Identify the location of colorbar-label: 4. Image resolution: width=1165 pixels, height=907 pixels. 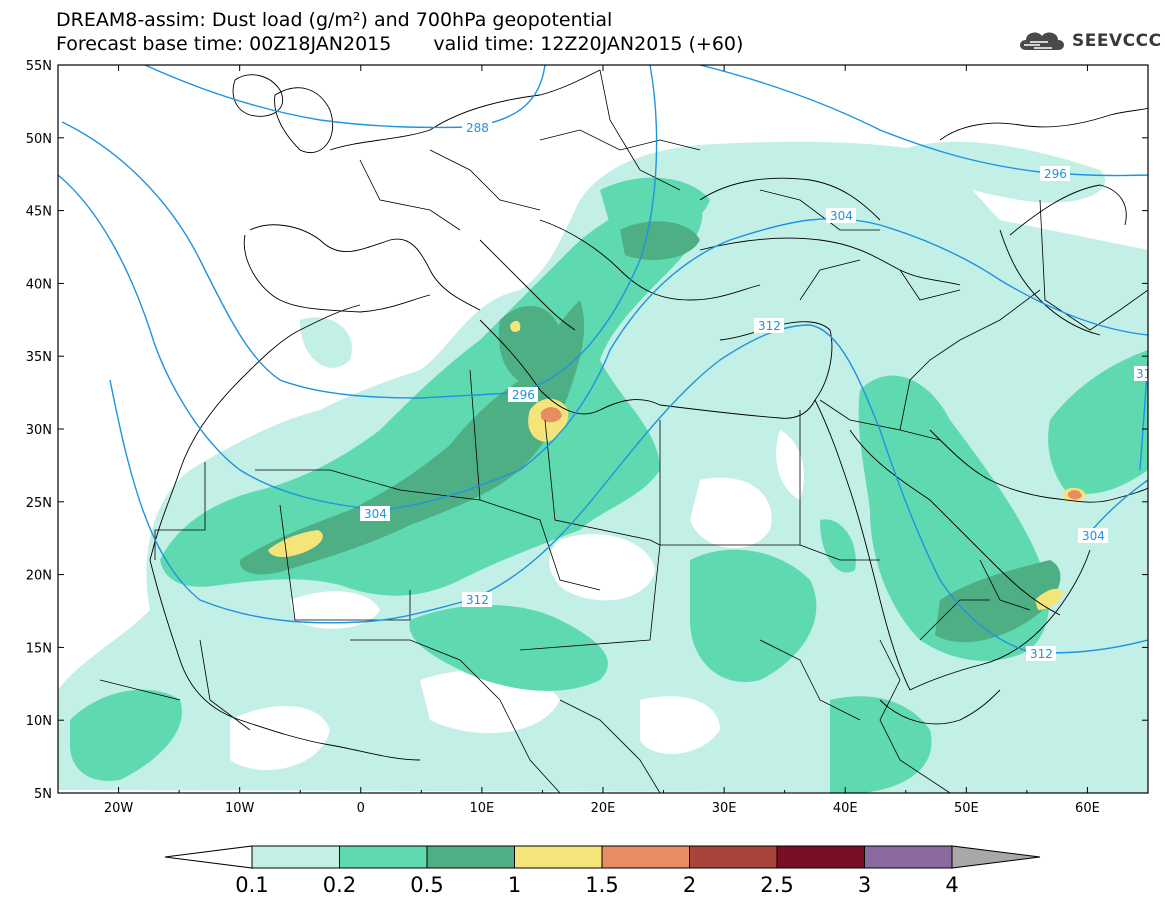
(951, 885).